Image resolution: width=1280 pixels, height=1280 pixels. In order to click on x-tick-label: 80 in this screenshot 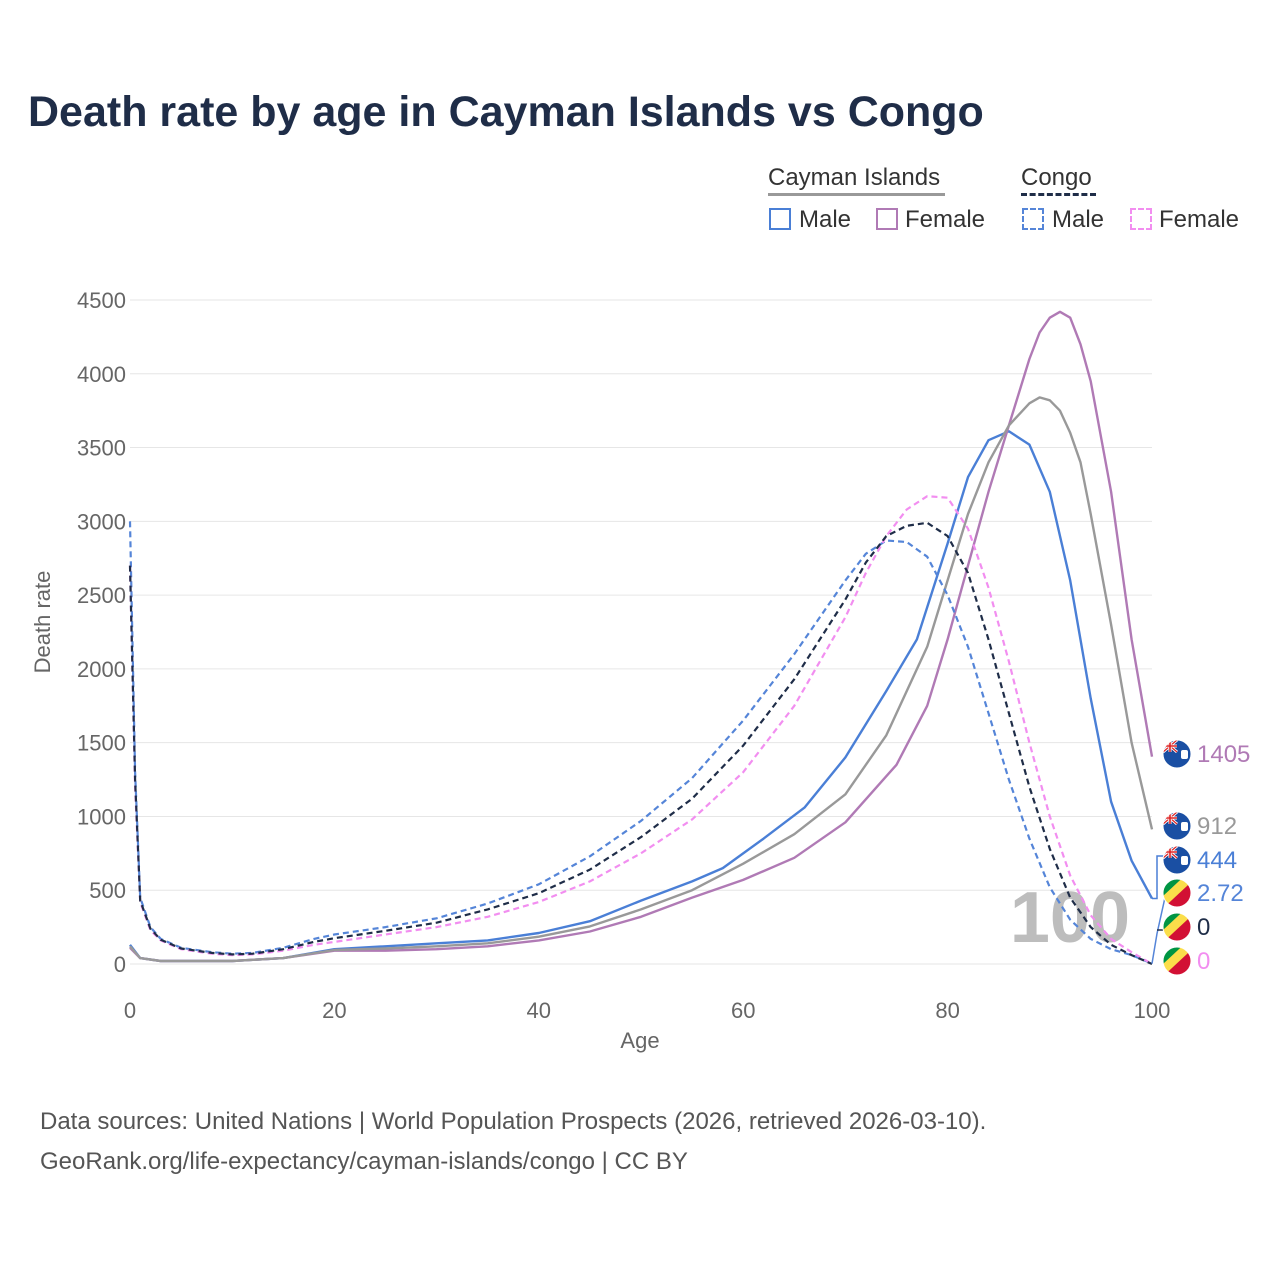, I will do `click(947, 1010)`.